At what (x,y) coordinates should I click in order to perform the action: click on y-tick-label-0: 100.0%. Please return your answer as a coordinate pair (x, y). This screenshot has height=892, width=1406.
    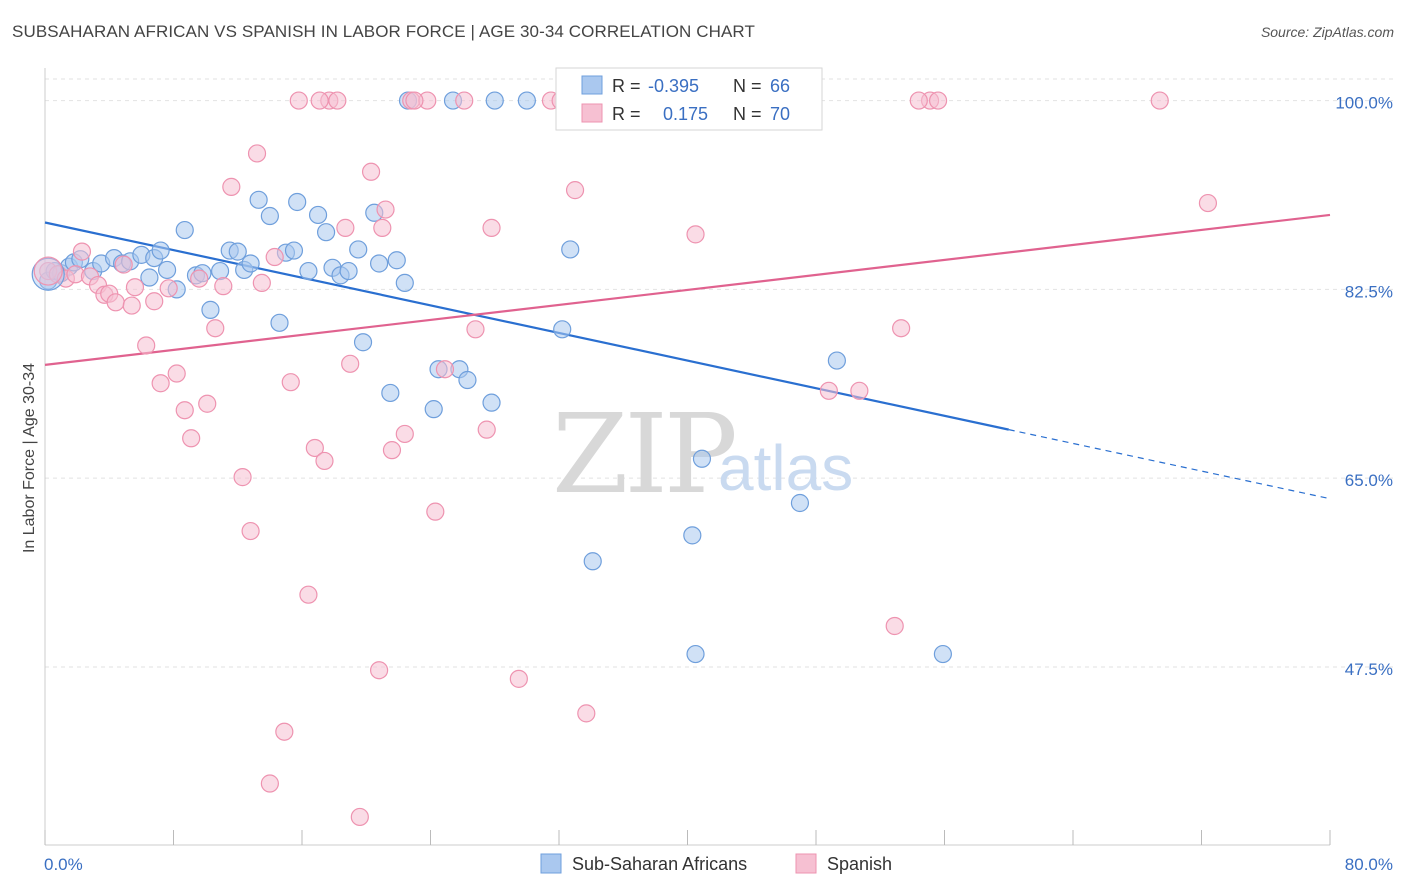
    Looking at the image, I should click on (1364, 103).